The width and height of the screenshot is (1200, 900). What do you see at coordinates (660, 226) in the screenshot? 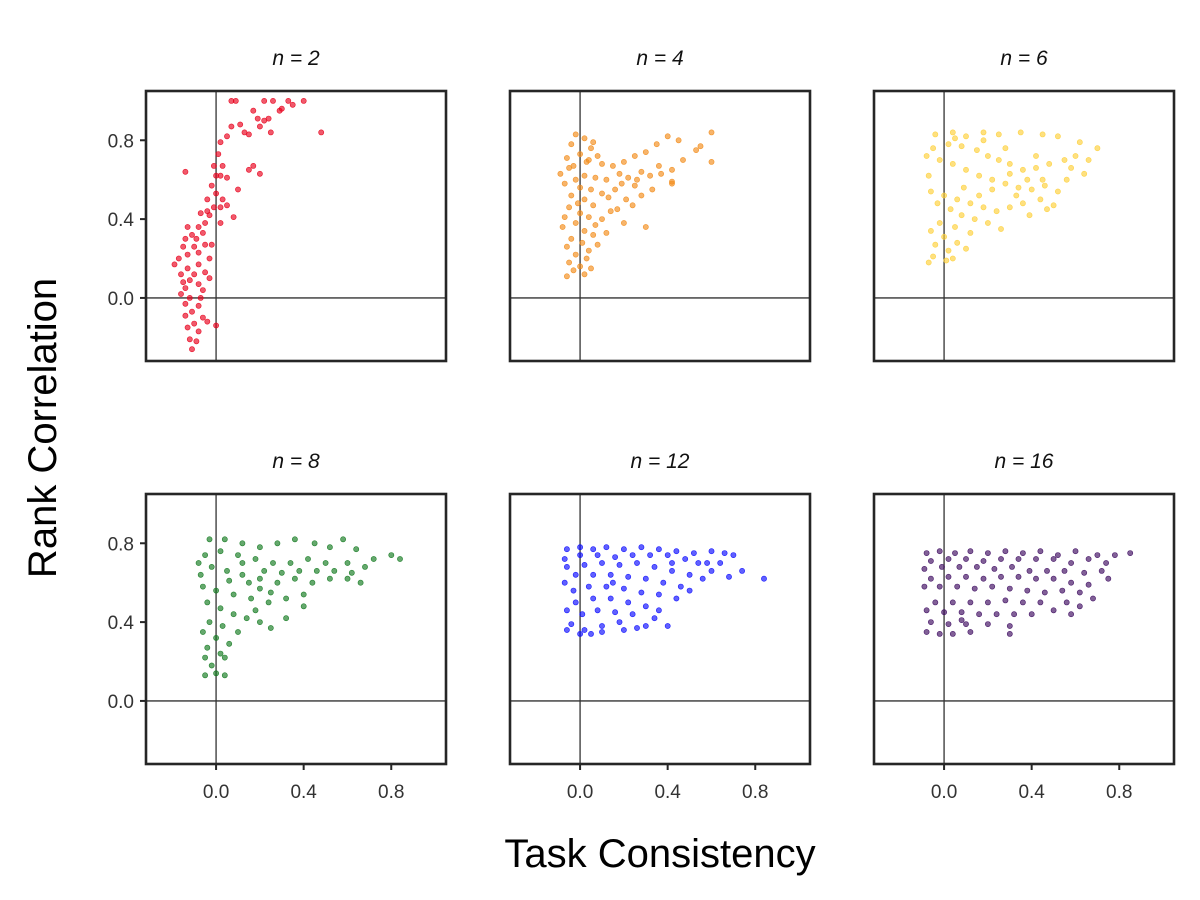
I see `panel-frame` at bounding box center [660, 226].